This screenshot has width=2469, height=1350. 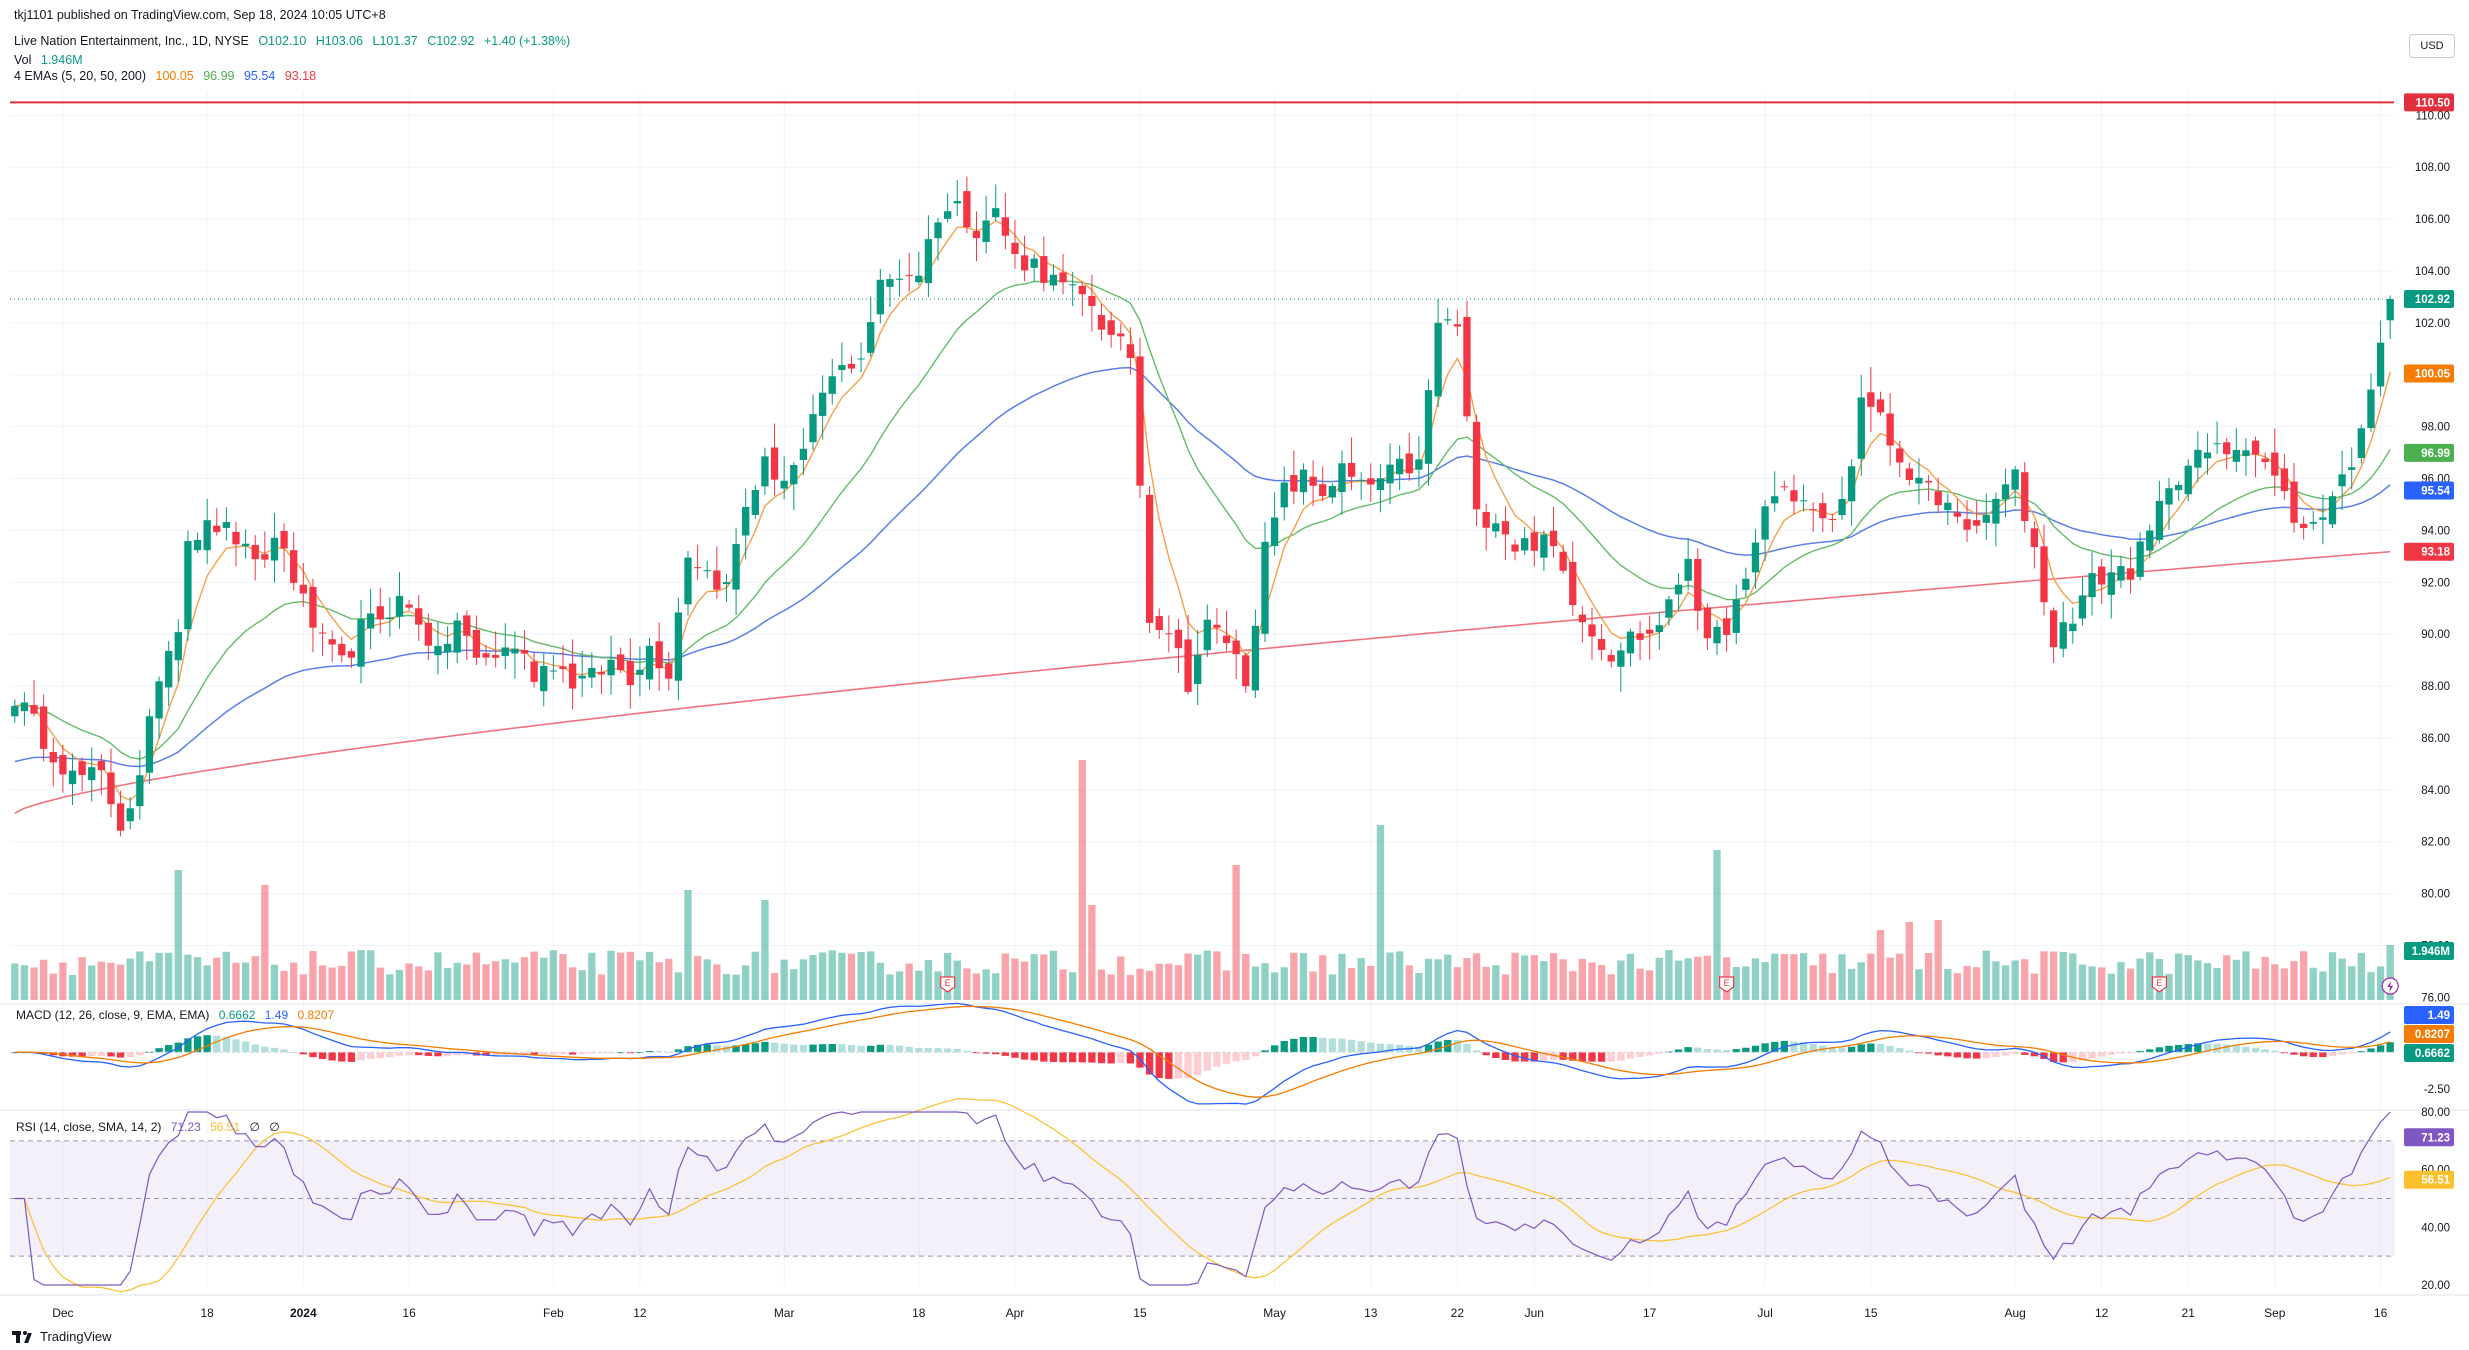 I want to click on macd-signal-value: 0.8207, so click(x=316, y=1015).